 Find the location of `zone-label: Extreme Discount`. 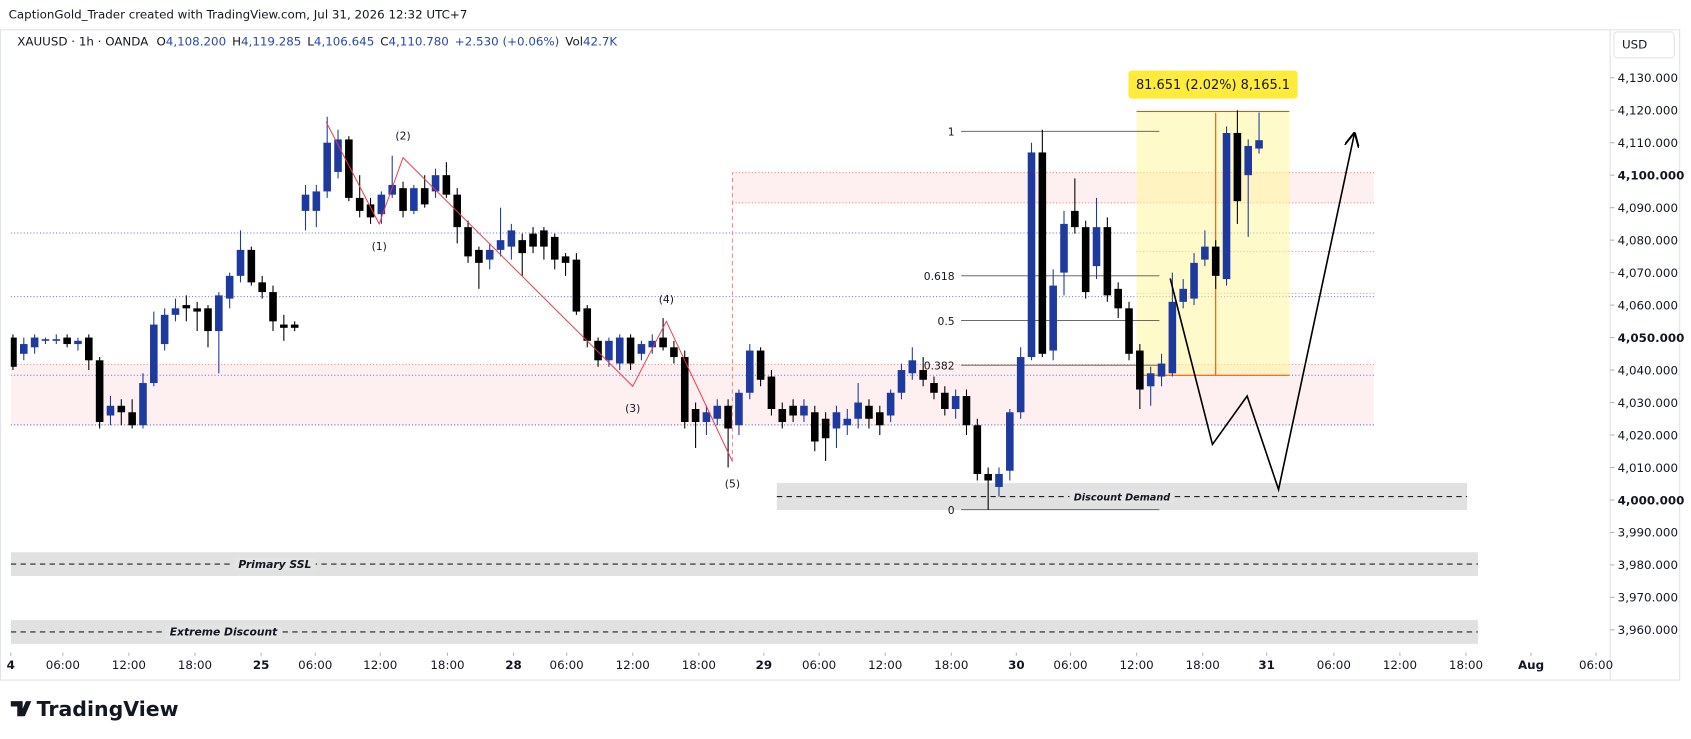

zone-label: Extreme Discount is located at coordinates (224, 632).